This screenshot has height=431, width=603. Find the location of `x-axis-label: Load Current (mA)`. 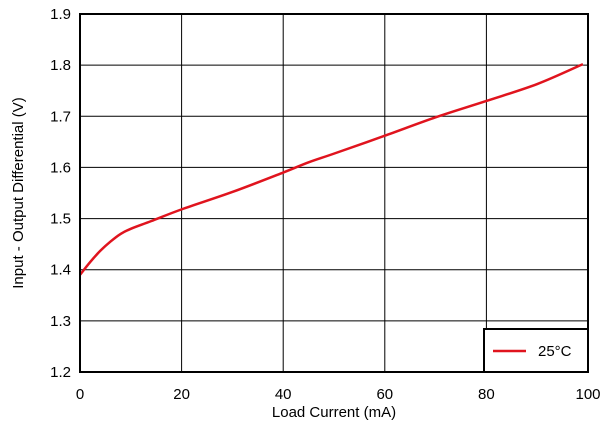

x-axis-label: Load Current (mA) is located at coordinates (334, 412).